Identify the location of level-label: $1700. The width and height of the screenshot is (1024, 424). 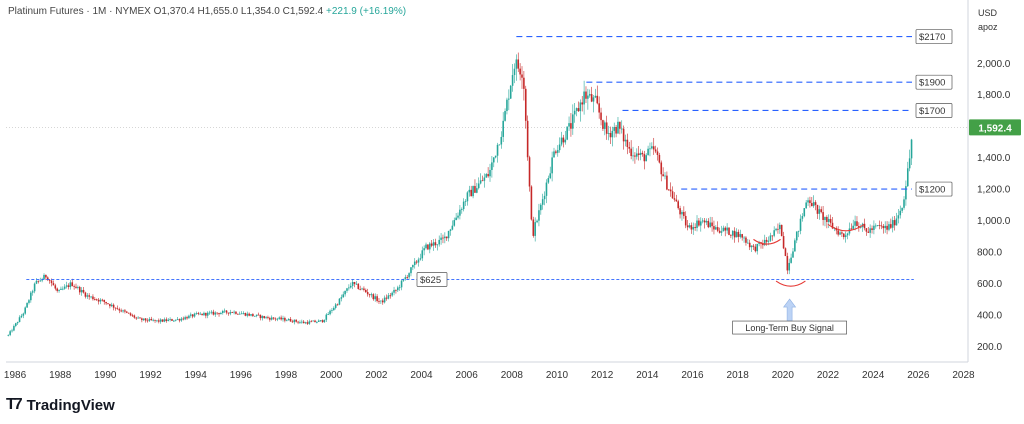
(932, 111).